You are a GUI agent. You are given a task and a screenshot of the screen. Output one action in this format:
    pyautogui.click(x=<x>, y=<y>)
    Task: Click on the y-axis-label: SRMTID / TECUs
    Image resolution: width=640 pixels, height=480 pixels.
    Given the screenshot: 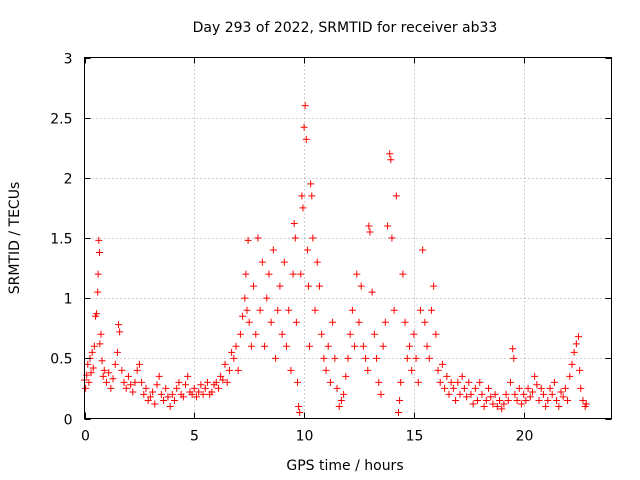 What is the action you would take?
    pyautogui.click(x=15, y=238)
    